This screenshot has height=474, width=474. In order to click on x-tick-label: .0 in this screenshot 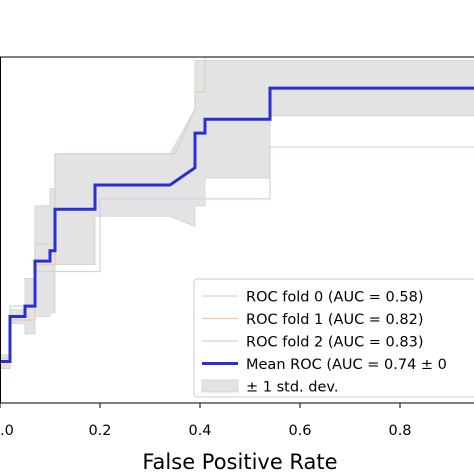, I will do `click(7, 431)`.